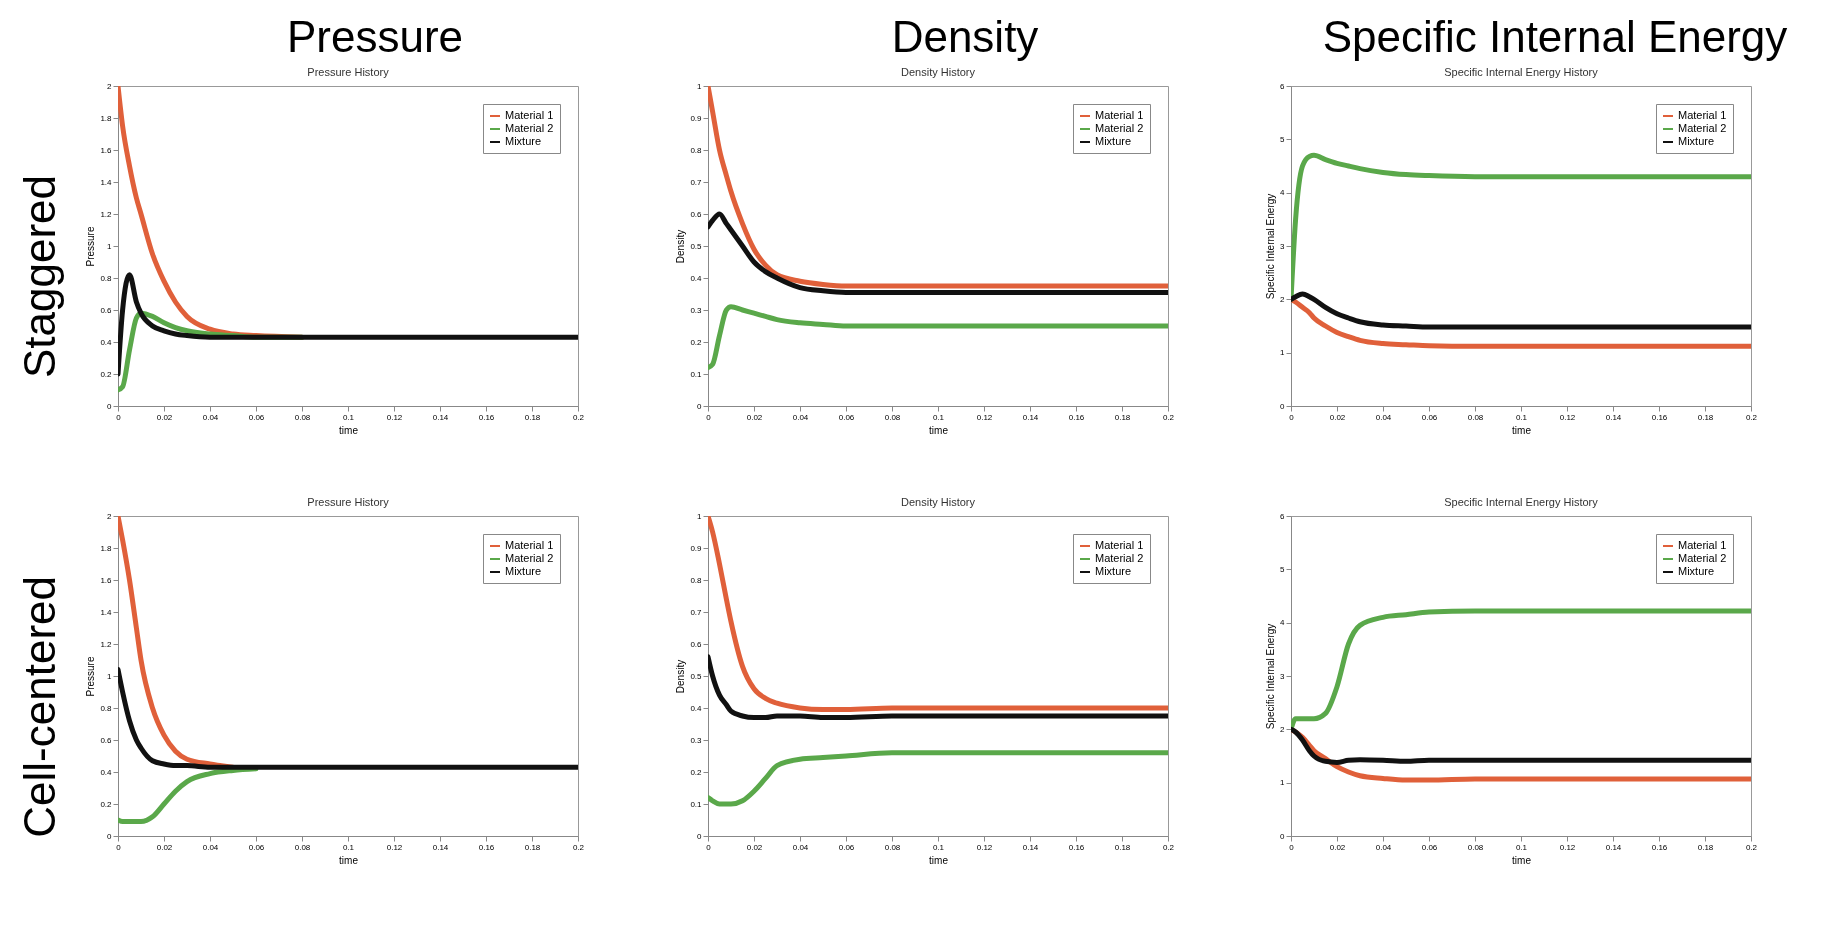 The image size is (1830, 927). What do you see at coordinates (106, 612) in the screenshot?
I see `y-tick-label: 1.4` at bounding box center [106, 612].